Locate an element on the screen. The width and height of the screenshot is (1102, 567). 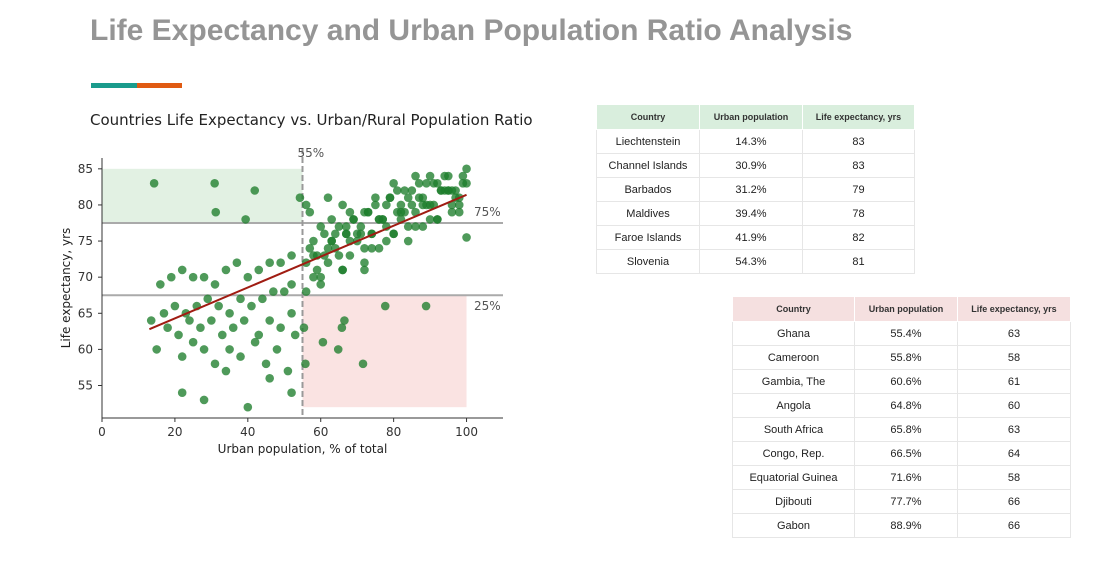
urban-population-cell: 55.4% is located at coordinates (906, 333).